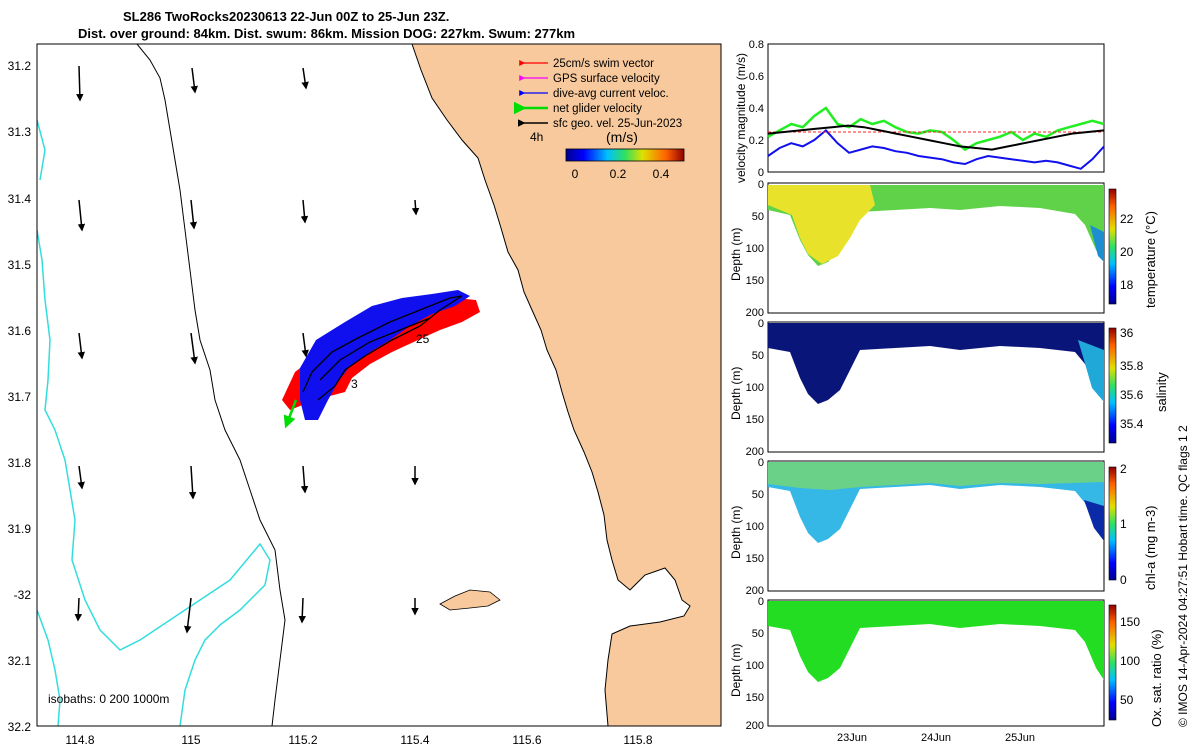 This screenshot has height=750, width=1200. Describe the element at coordinates (1156, 678) in the screenshot. I see `oxygen-colorbar-label: Ox. sat. ratio (%)` at that location.